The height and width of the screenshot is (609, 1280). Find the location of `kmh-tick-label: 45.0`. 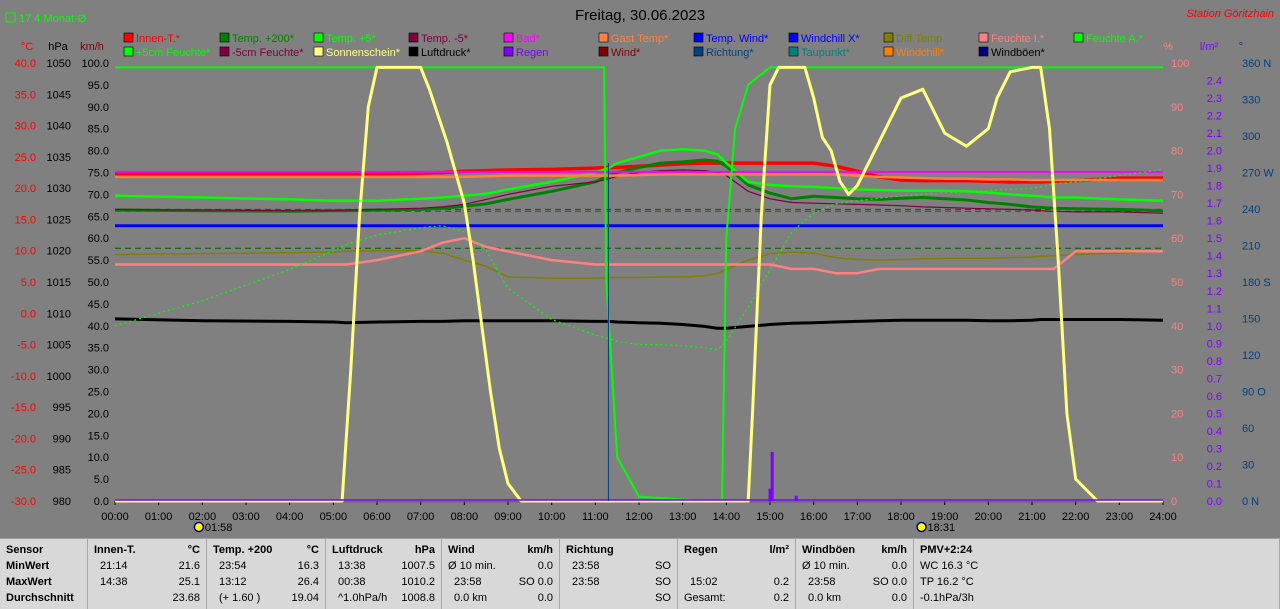

kmh-tick-label: 45.0 is located at coordinates (98, 305).